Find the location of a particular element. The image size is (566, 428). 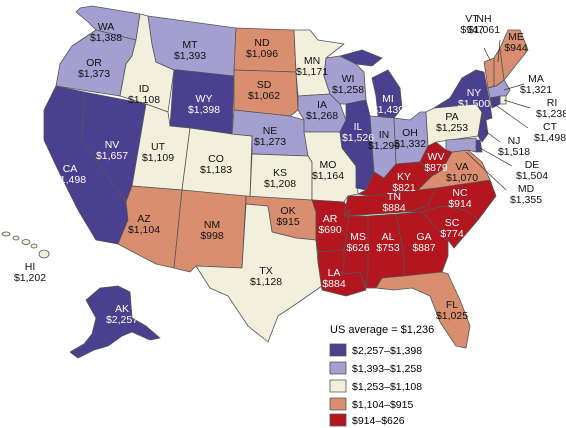

state-value-PA: $1,253 is located at coordinates (452, 128).